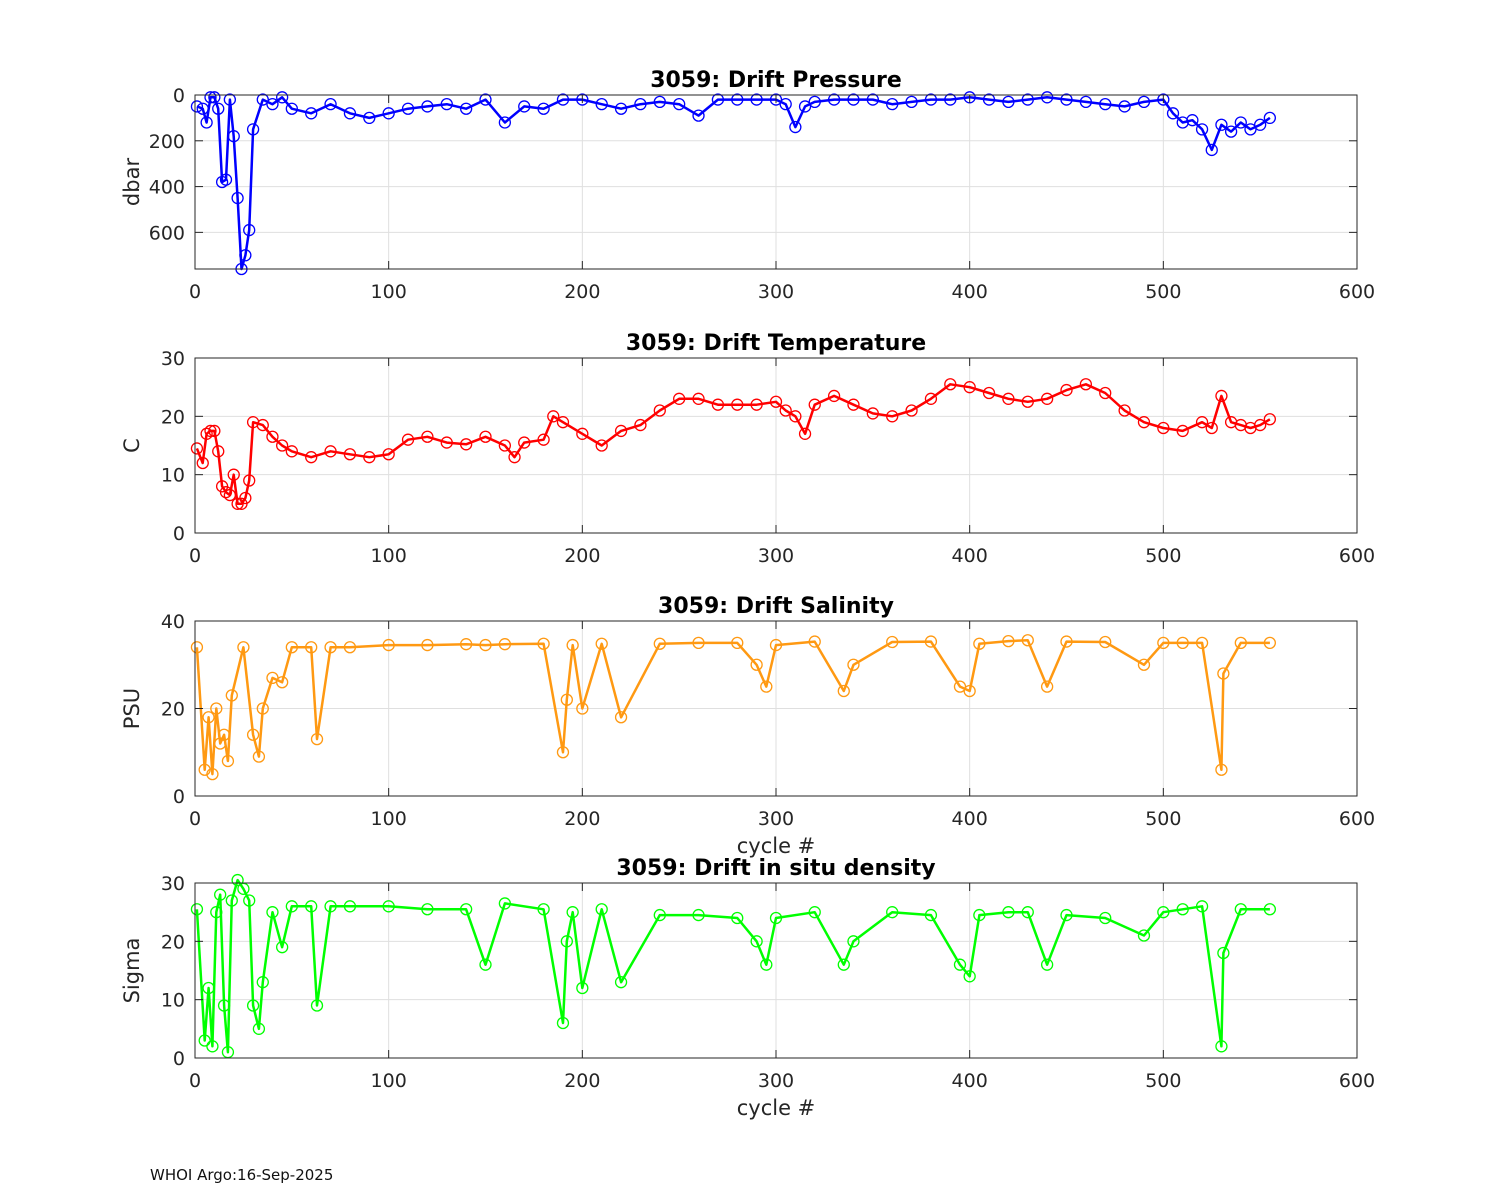 This screenshot has height=1200, width=1500. Describe the element at coordinates (1357, 292) in the screenshot. I see `x-tick-label: 600` at that location.